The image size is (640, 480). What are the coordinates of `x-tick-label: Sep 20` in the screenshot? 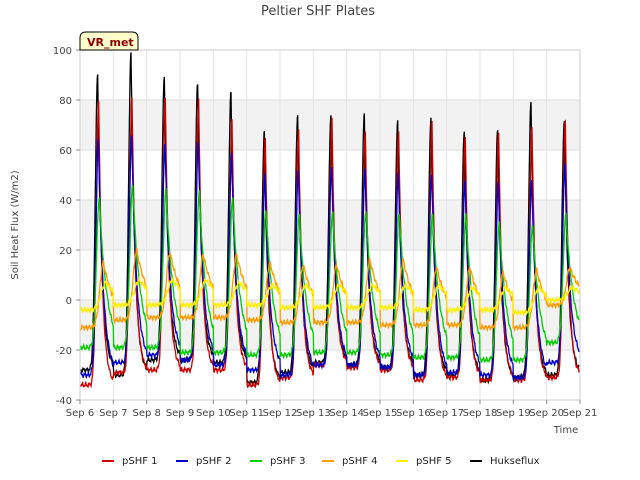 It's located at (546, 413).